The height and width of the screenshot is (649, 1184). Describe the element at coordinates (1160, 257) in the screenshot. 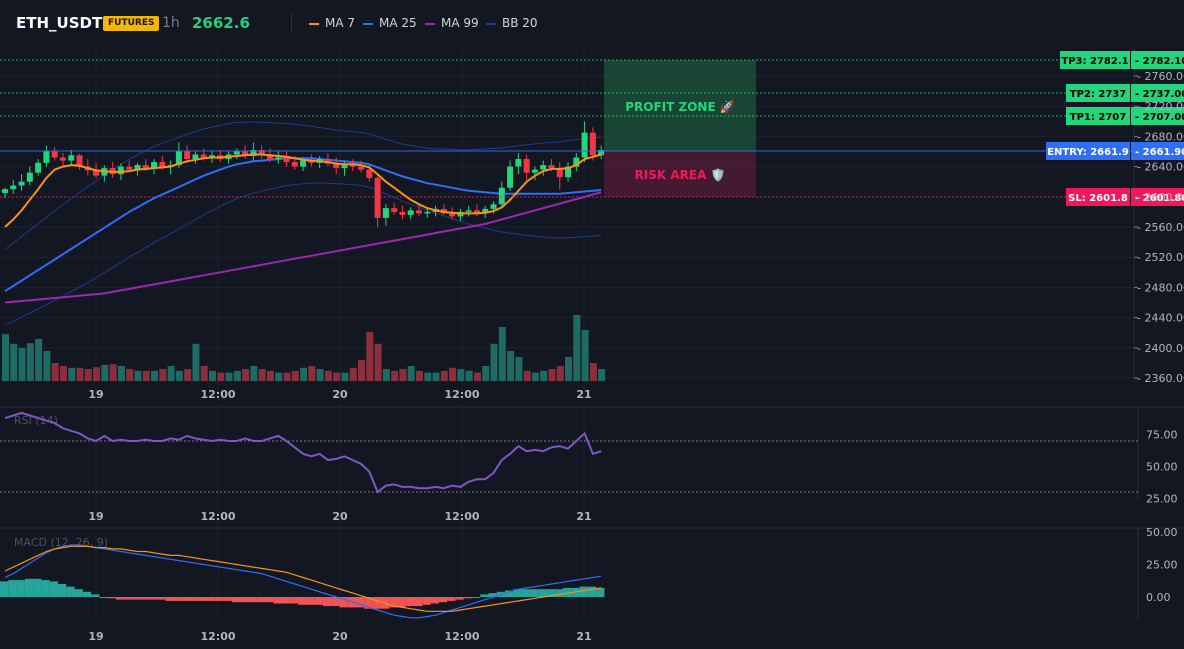

I see `price-tick-label: - 2520.00` at that location.